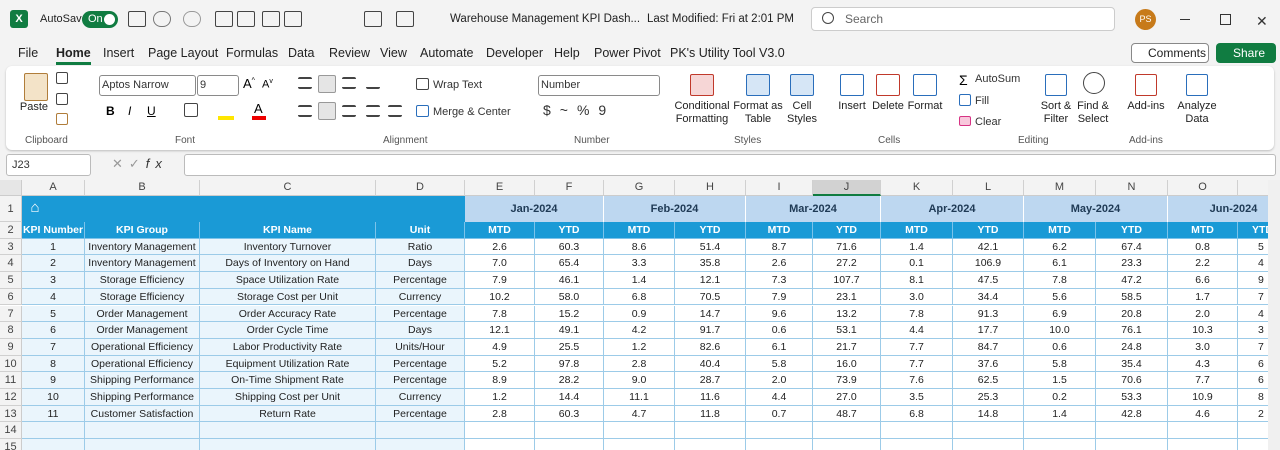 This screenshot has height=450, width=1280. What do you see at coordinates (802, 112) in the screenshot?
I see `cell-styles: Cell Styles` at bounding box center [802, 112].